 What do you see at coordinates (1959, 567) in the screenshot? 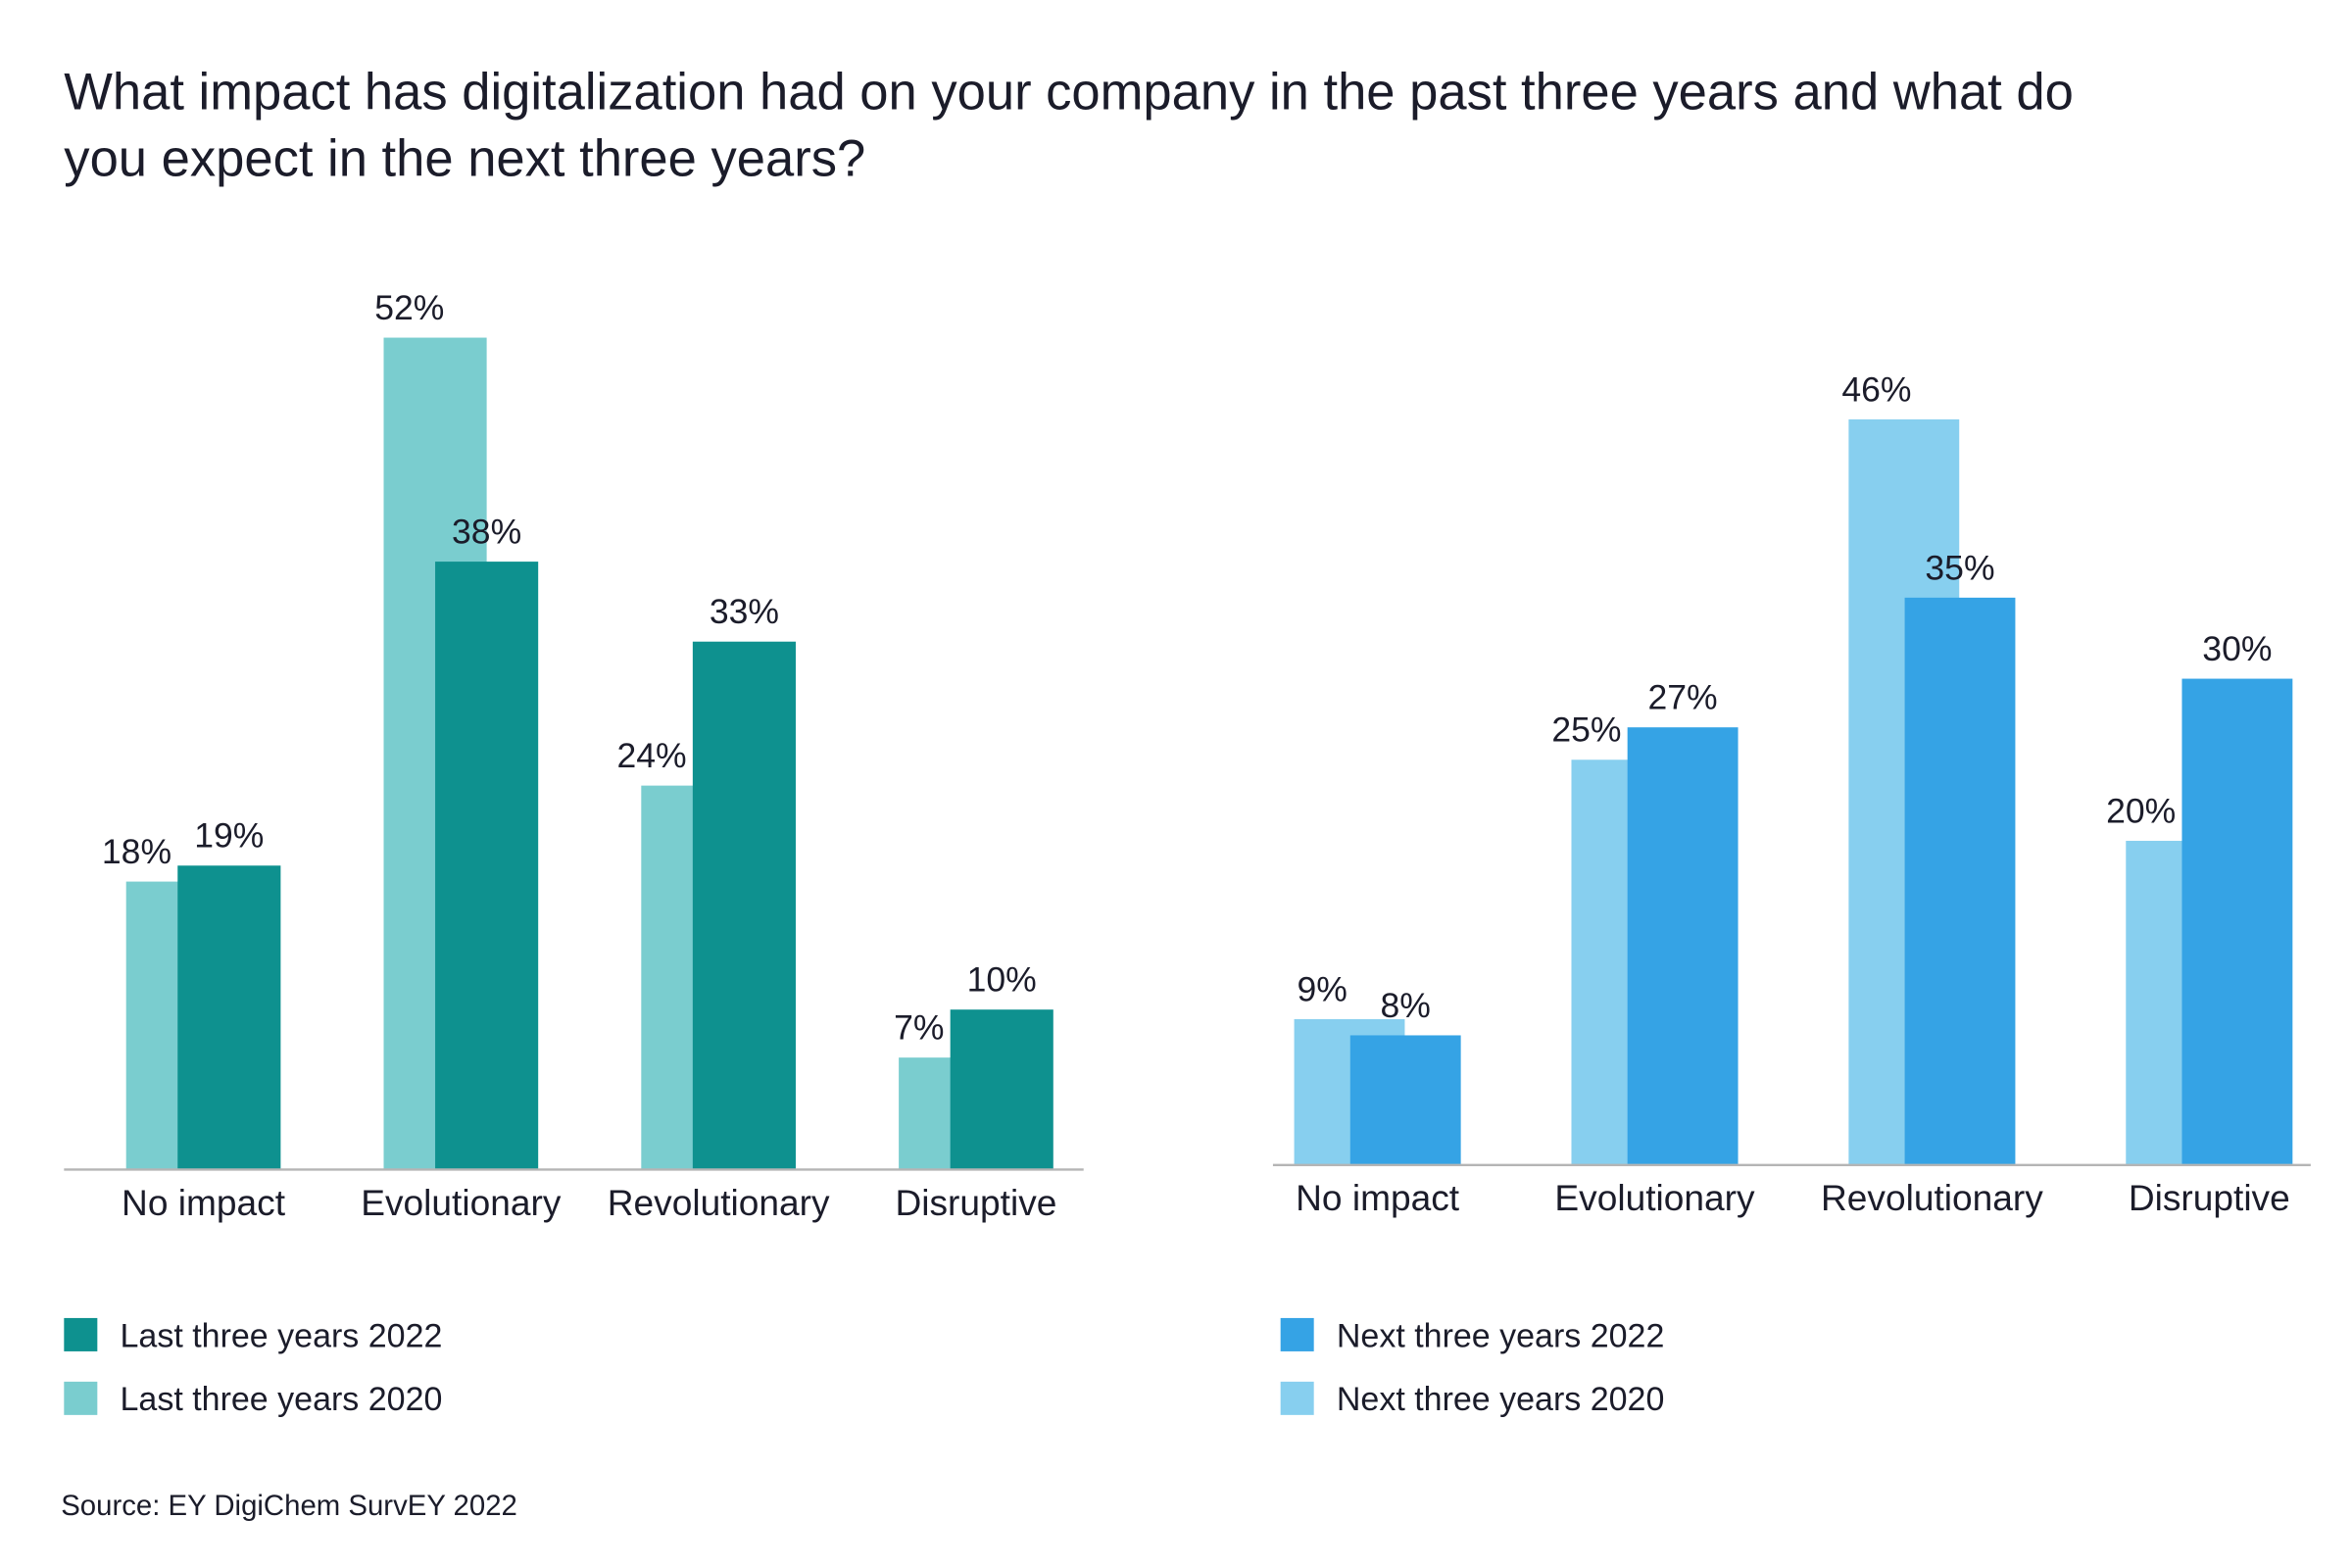
I see `data-label: 35%` at bounding box center [1959, 567].